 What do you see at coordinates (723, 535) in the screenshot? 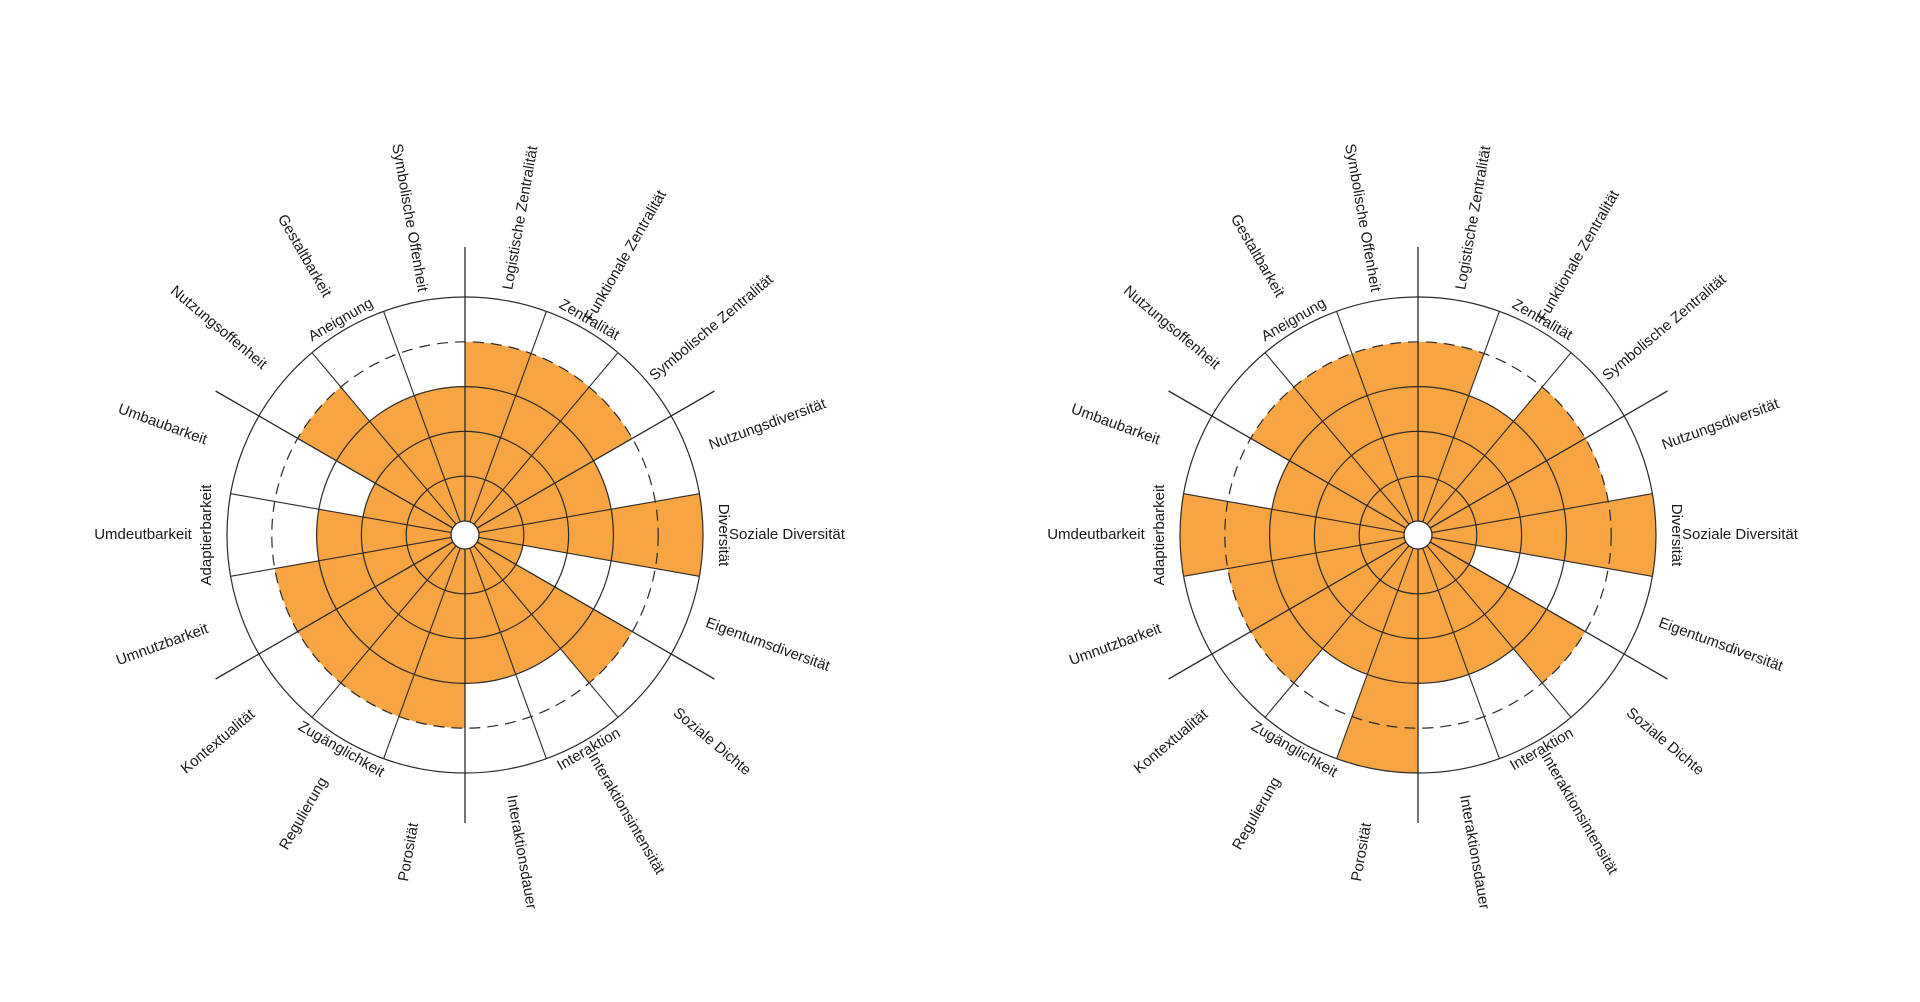
I see `group-label: Diversität` at bounding box center [723, 535].